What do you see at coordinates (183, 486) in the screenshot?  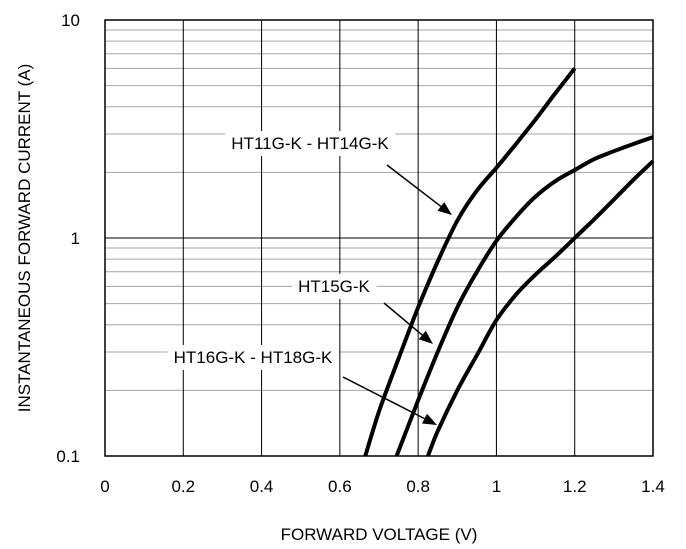 I see `x-tick-label: 0.2` at bounding box center [183, 486].